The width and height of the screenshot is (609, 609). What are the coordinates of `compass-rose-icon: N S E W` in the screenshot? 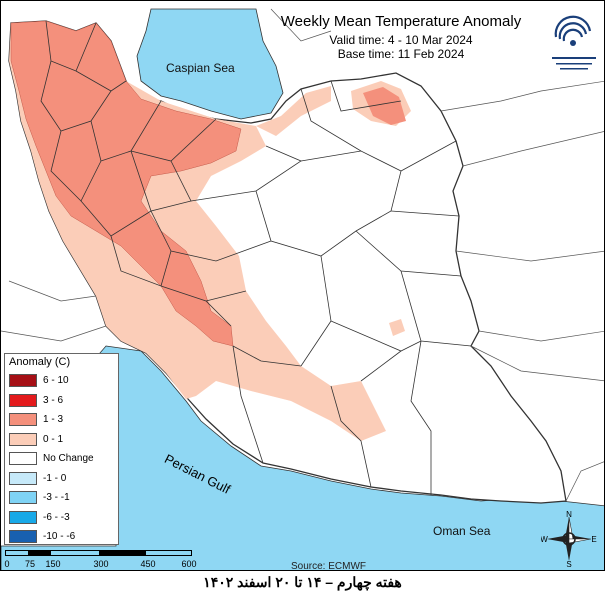 It's located at (569, 539).